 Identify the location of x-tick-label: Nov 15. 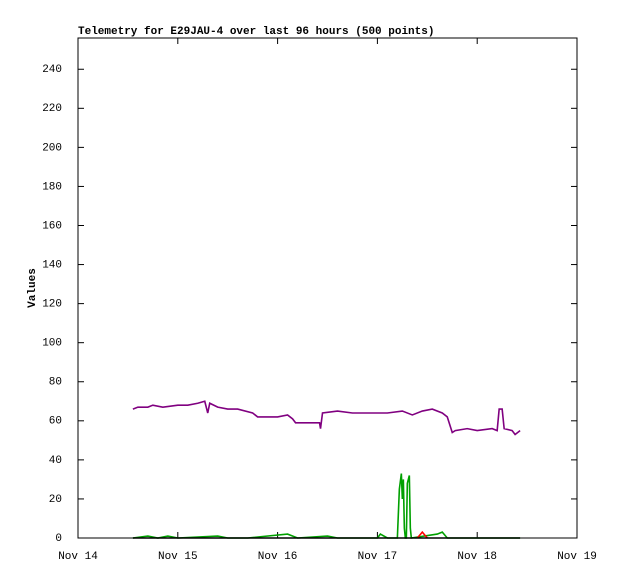
(178, 557).